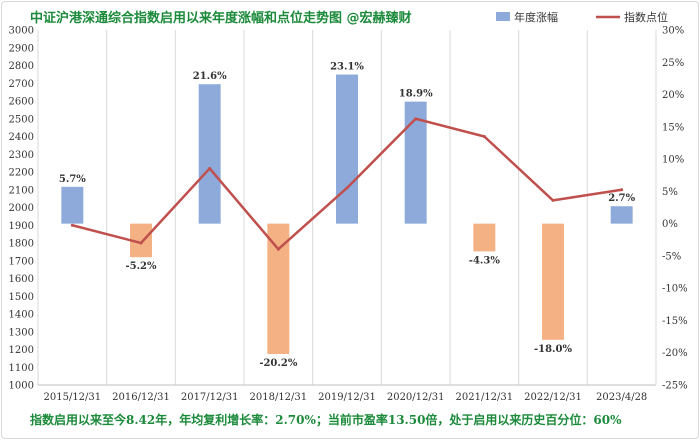  I want to click on x-tick-label: 2023/4/28, so click(621, 397).